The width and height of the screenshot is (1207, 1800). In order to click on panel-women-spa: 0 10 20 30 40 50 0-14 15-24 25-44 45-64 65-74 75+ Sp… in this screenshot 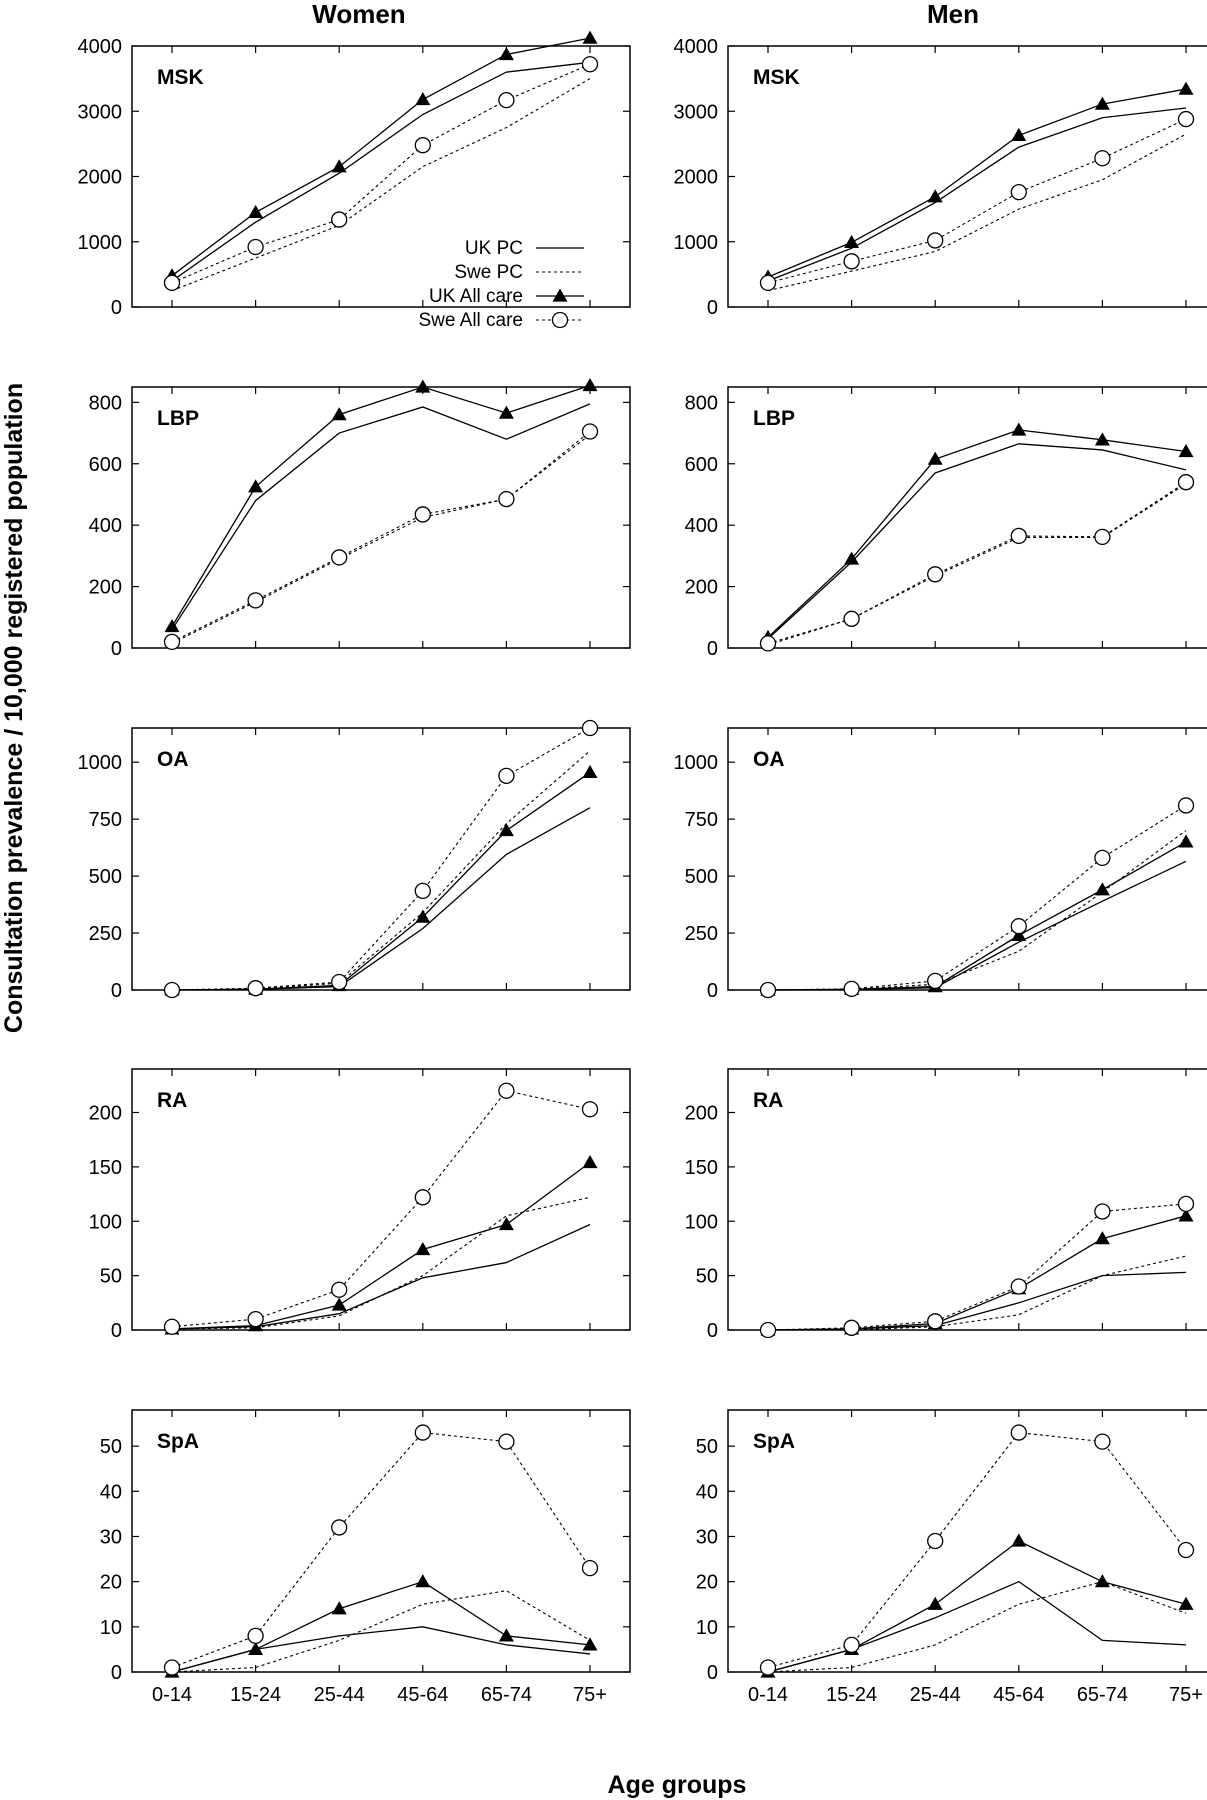, I will do `click(365, 1557)`.